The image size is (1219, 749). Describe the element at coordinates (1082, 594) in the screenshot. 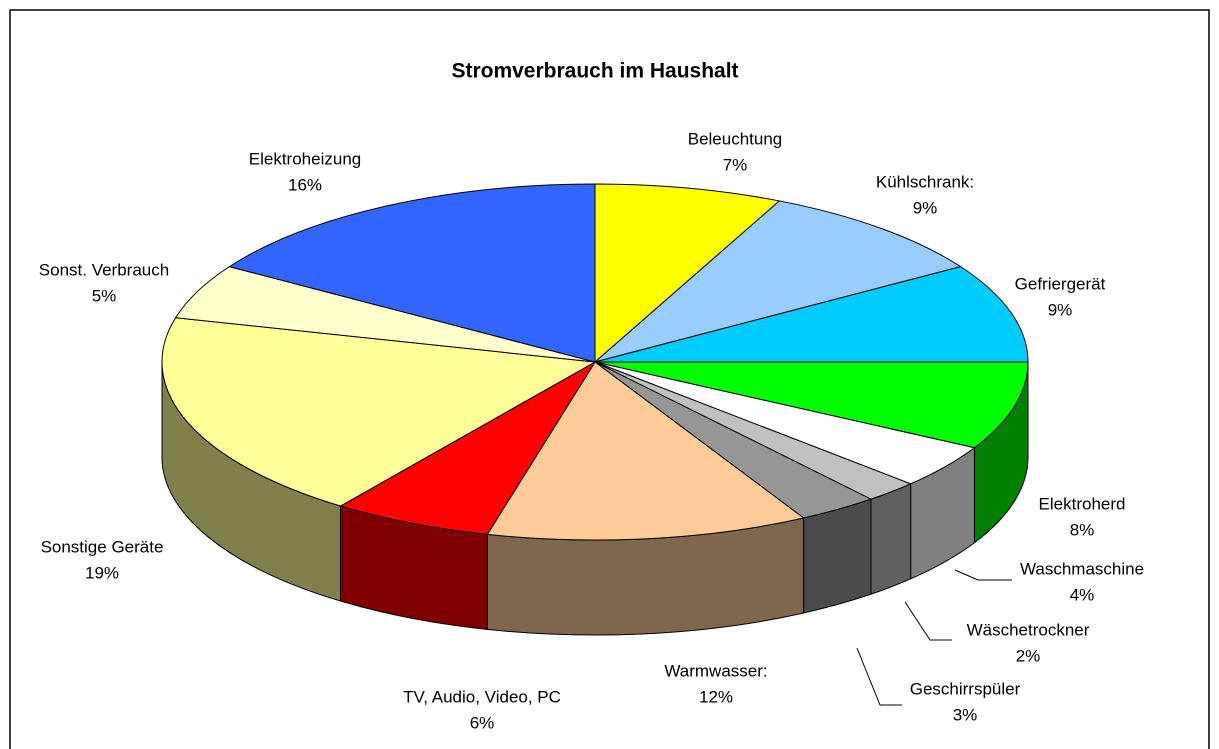

I see `value-label: 4%` at that location.